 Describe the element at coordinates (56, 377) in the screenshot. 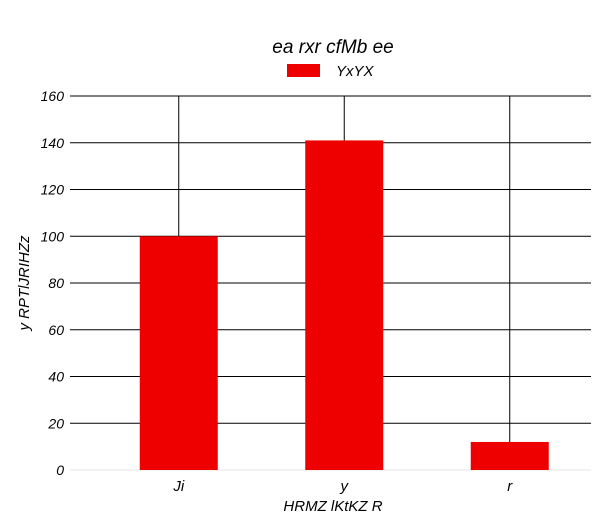

I see `y-tick-label: 40` at that location.